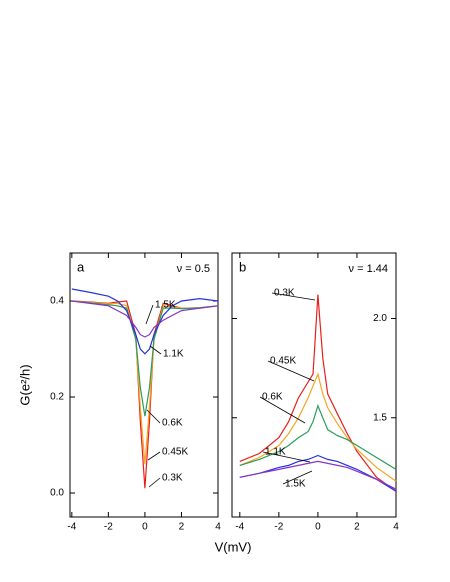 The width and height of the screenshot is (450, 582). What do you see at coordinates (233, 546) in the screenshot?
I see `x-axis-label: V(mV)` at bounding box center [233, 546].